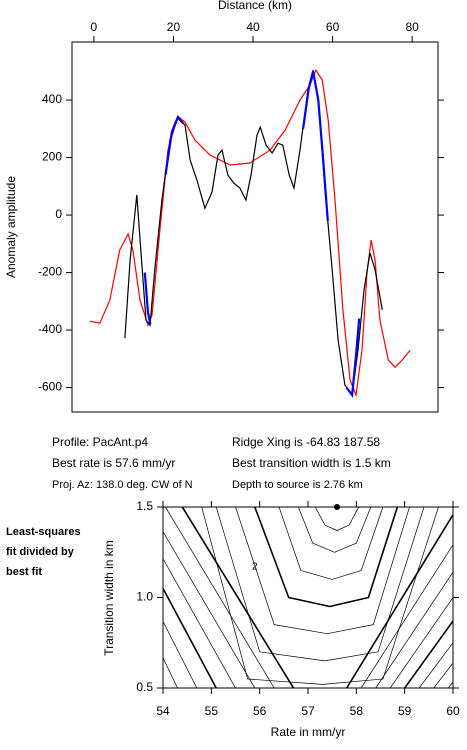 This screenshot has width=467, height=750. Describe the element at coordinates (174, 27) in the screenshot. I see `x-tick-label: 20` at that location.